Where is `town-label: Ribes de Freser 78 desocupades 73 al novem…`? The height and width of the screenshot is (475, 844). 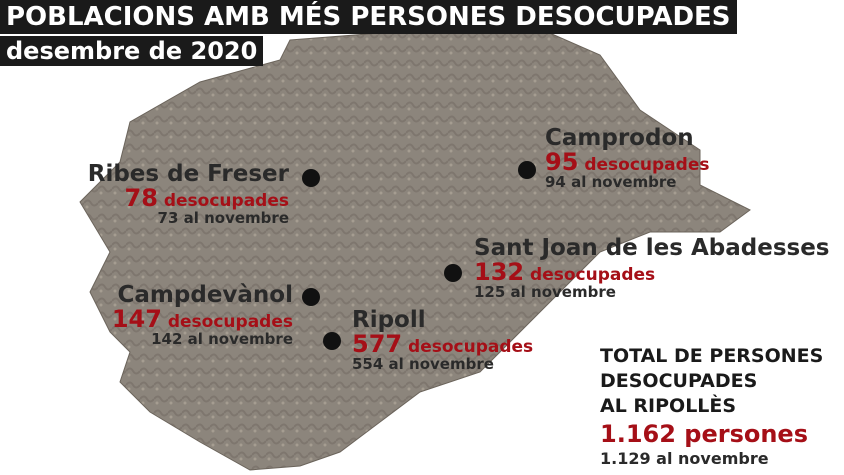
town-label: Ribes de Freser 78 desocupades 73 al novem… is located at coordinates (188, 194).